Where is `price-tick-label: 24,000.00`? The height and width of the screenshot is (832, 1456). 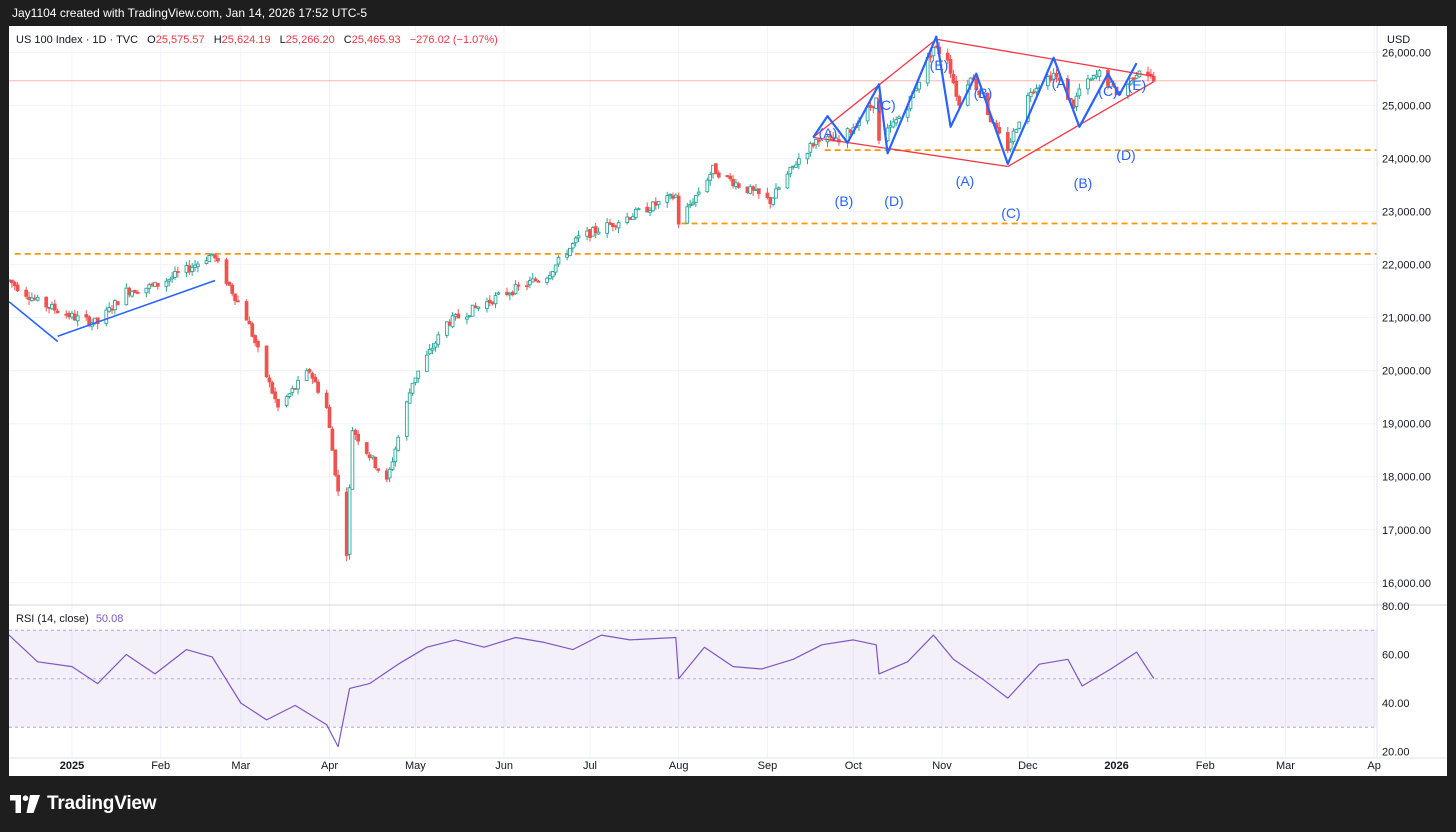
price-tick-label: 24,000.00 is located at coordinates (1406, 160).